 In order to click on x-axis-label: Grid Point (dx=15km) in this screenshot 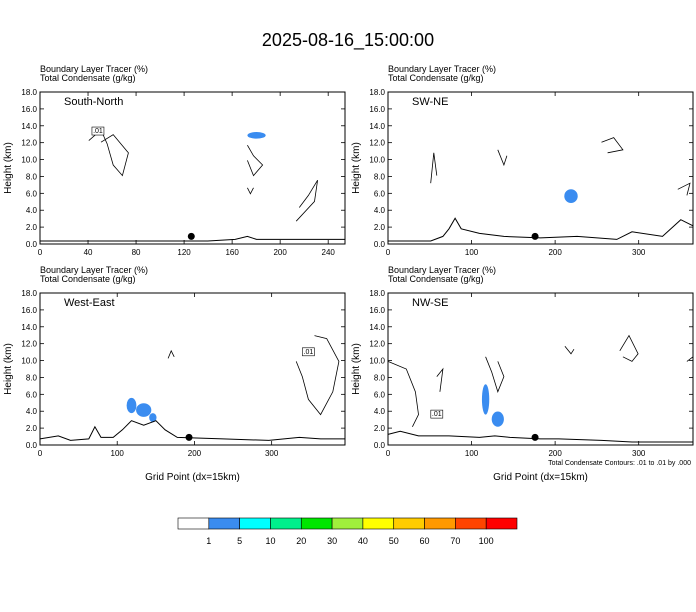, I will do `click(192, 477)`.